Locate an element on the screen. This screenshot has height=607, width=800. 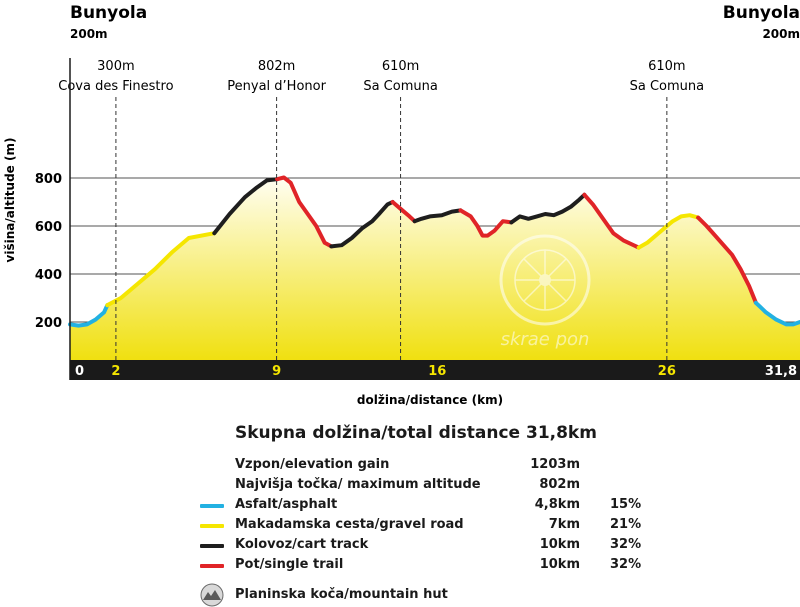
x-axis-ticks: 0 2 9 16 26 31,8 is located at coordinates (436, 371).